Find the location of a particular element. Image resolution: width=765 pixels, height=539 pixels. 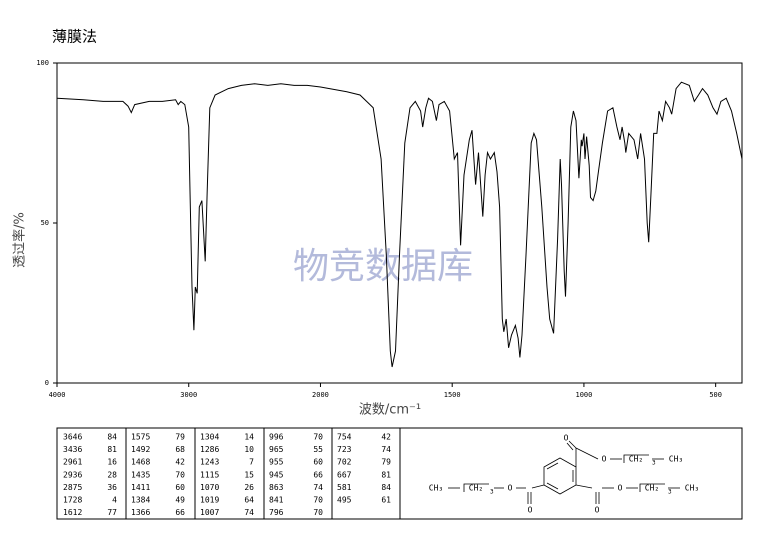

peak-wavenumber: 1019 is located at coordinates (209, 500).